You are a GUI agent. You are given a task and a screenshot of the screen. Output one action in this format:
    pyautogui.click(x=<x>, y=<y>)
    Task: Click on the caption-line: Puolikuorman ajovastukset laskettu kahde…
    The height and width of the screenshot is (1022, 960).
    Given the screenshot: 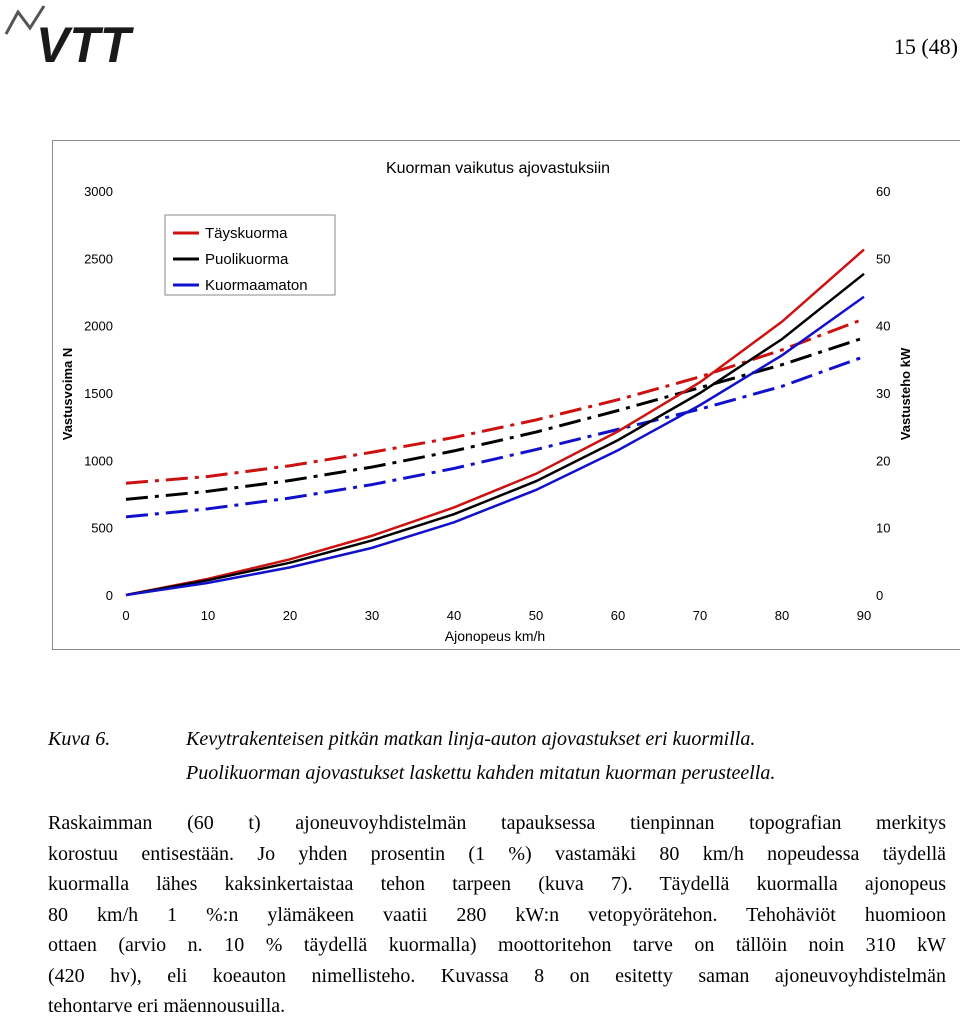 What is the action you would take?
    pyautogui.click(x=481, y=773)
    